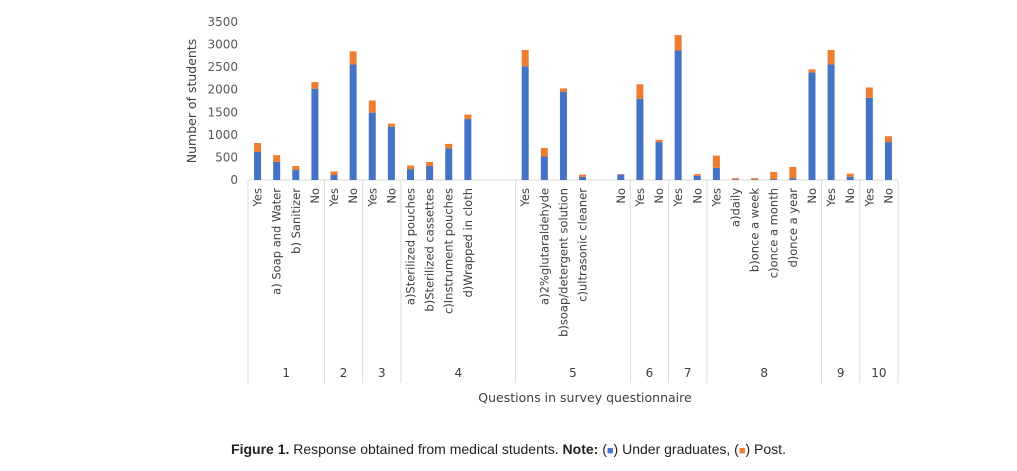  What do you see at coordinates (563, 262) in the screenshot?
I see `category-label: b)soap/detergent solution` at bounding box center [563, 262].